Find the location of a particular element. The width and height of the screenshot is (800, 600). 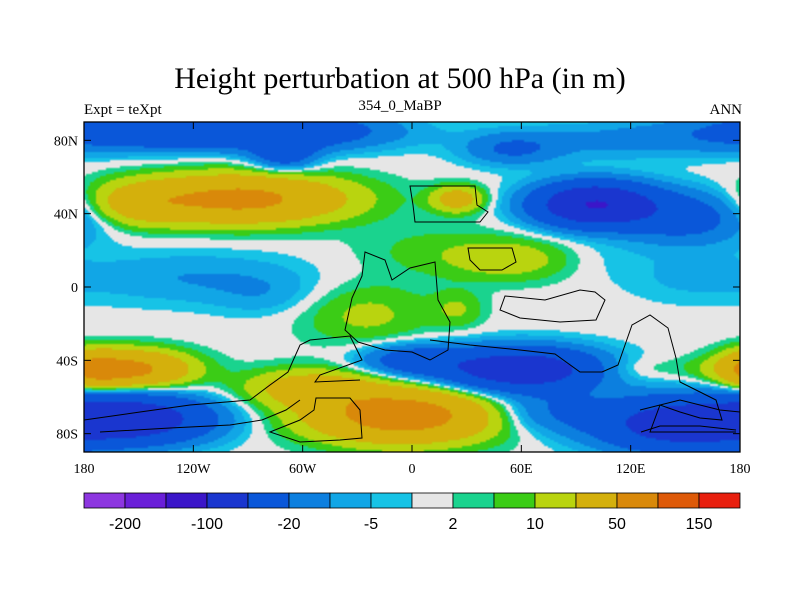

x-tick-label: 0 is located at coordinates (412, 469).